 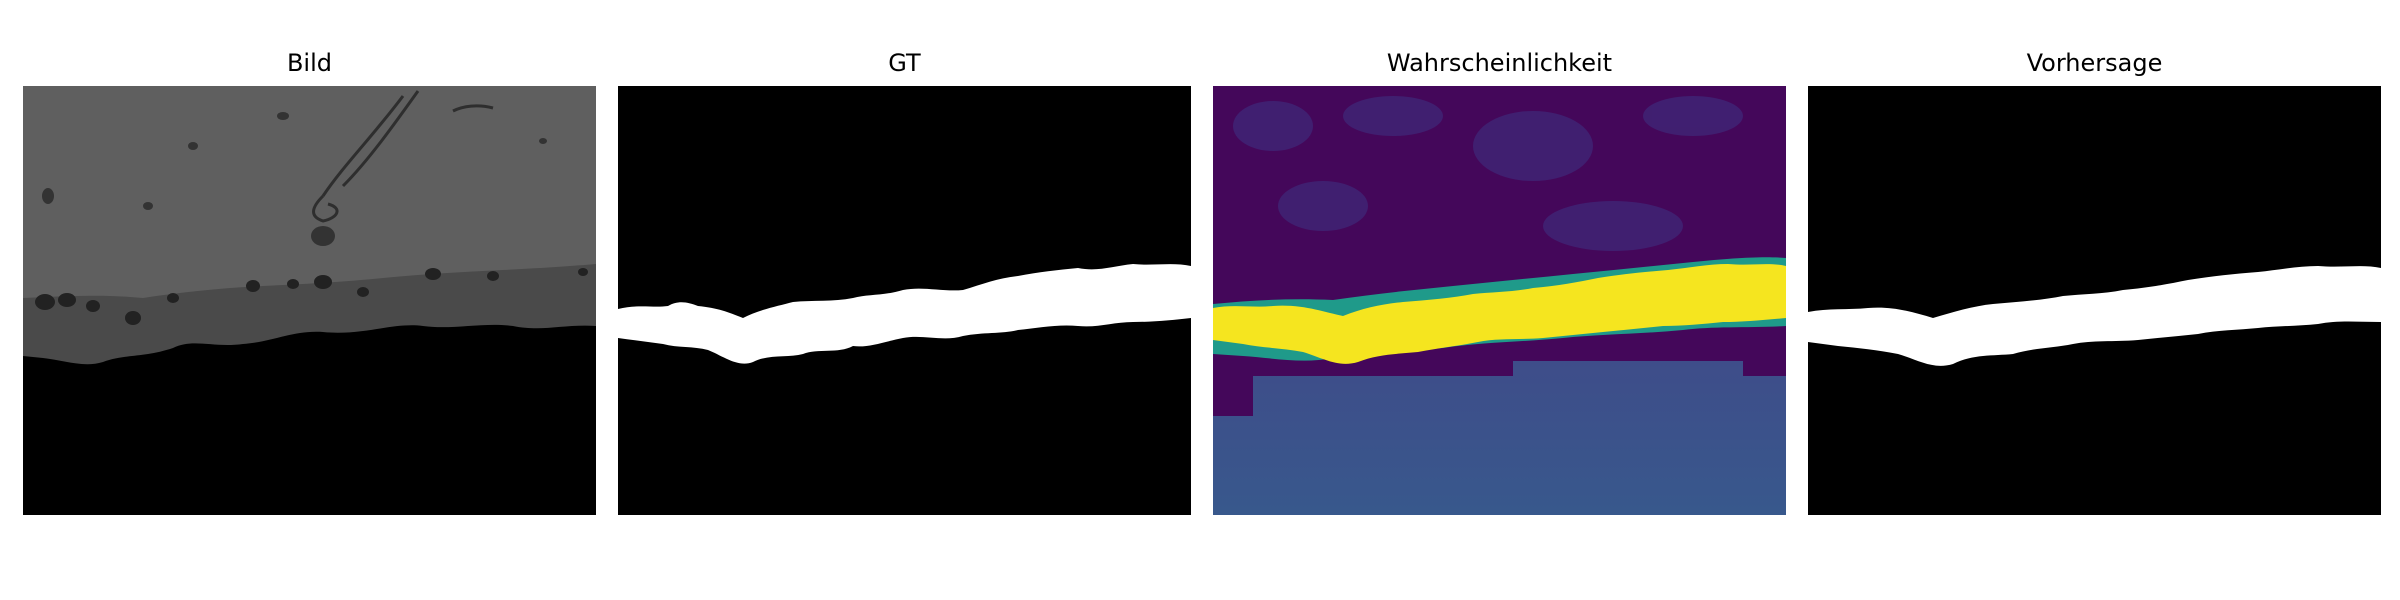 I want to click on panel-title-wahrscheinlichkeit: Wahrscheinlichkeit, so click(x=1499, y=63).